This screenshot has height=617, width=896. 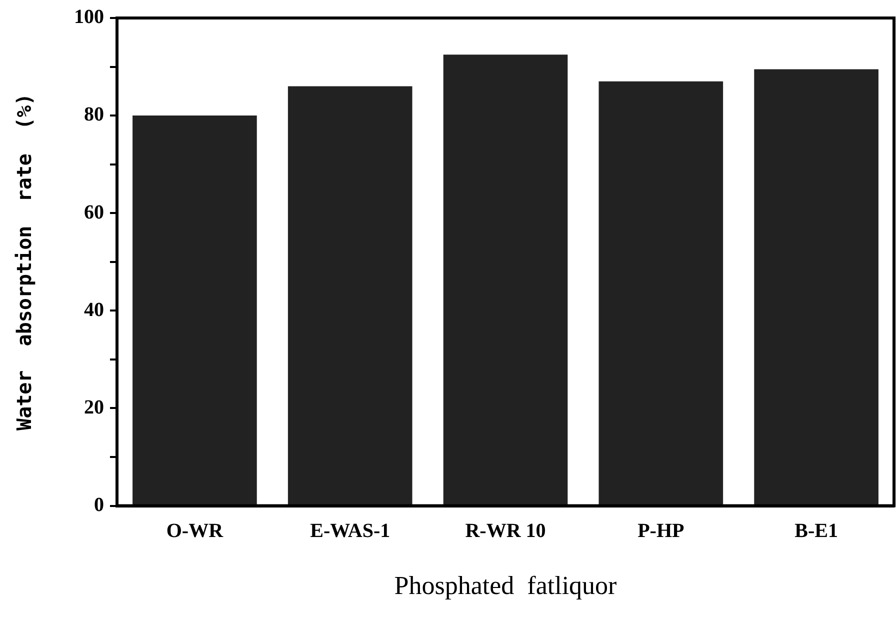 I want to click on x-axis-title: Phosphated fatliquor, so click(x=506, y=585).